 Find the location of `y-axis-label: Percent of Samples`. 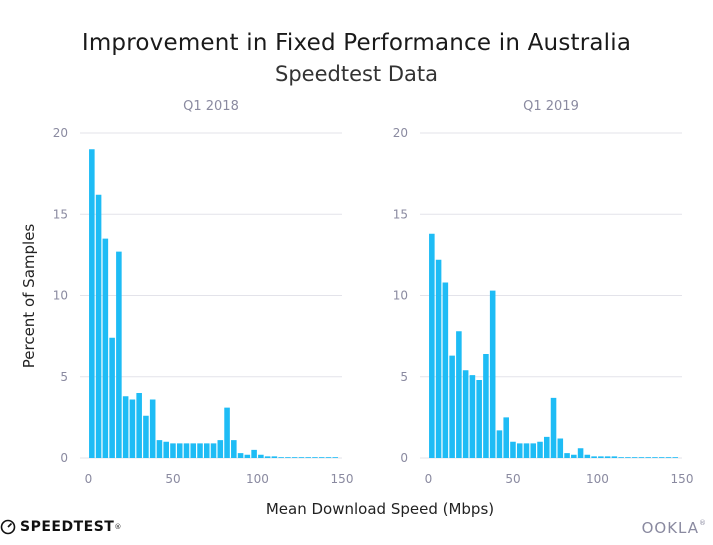

y-axis-label: Percent of Samples is located at coordinates (29, 296).